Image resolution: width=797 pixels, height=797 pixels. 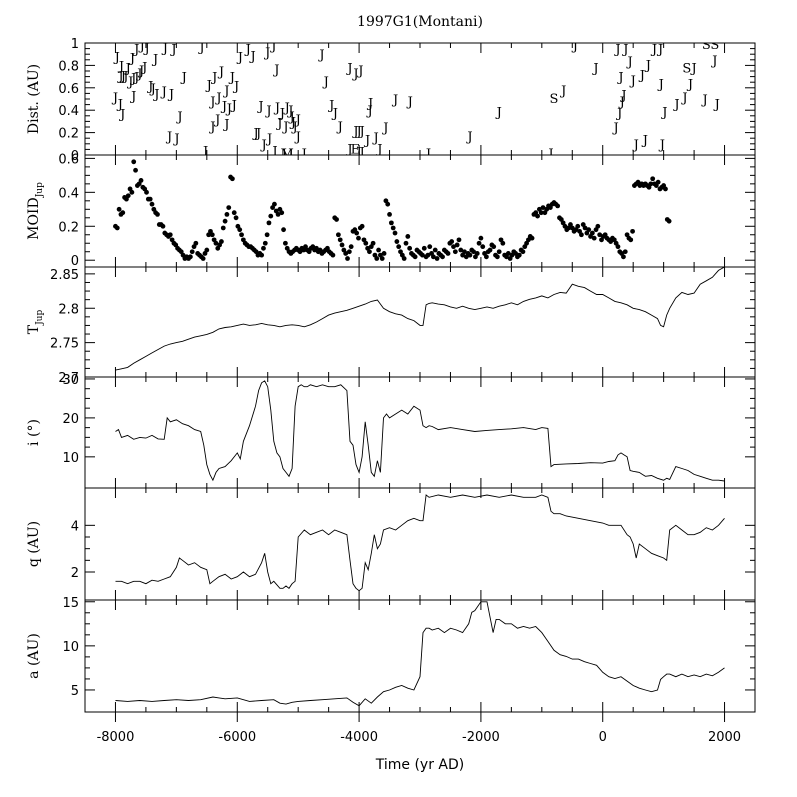 I want to click on y-tick-label: 10, so click(x=70, y=647).